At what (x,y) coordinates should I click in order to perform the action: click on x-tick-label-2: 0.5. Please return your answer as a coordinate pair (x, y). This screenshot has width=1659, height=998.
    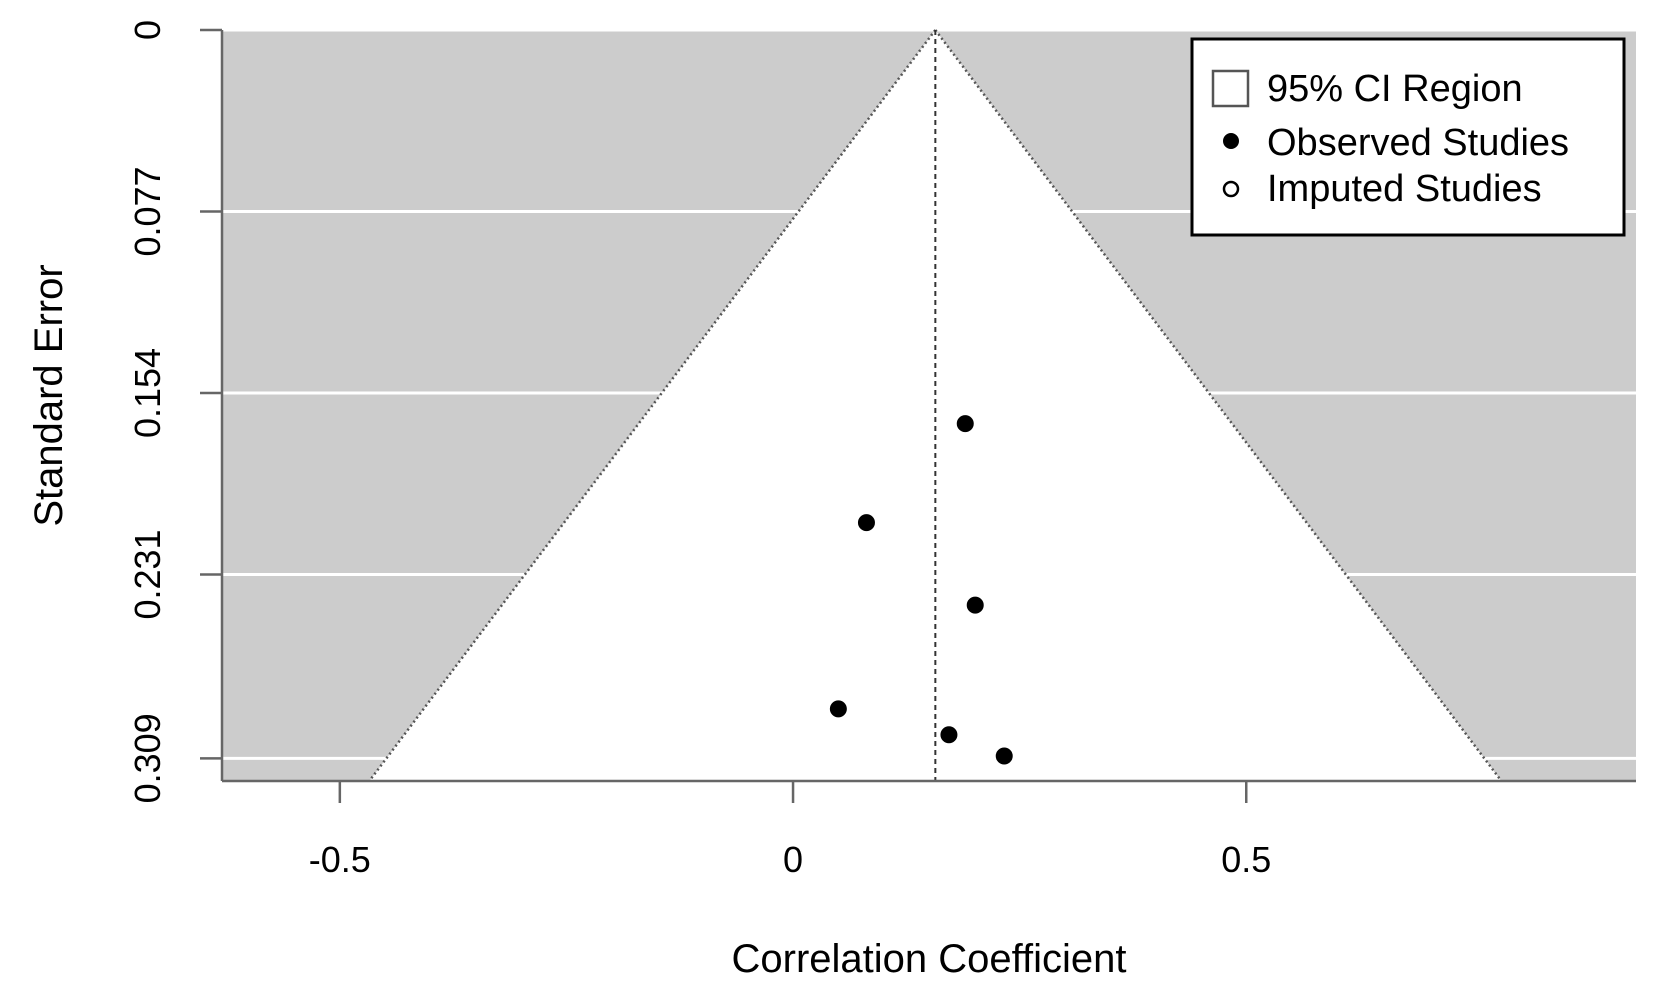
    Looking at the image, I should click on (1246, 859).